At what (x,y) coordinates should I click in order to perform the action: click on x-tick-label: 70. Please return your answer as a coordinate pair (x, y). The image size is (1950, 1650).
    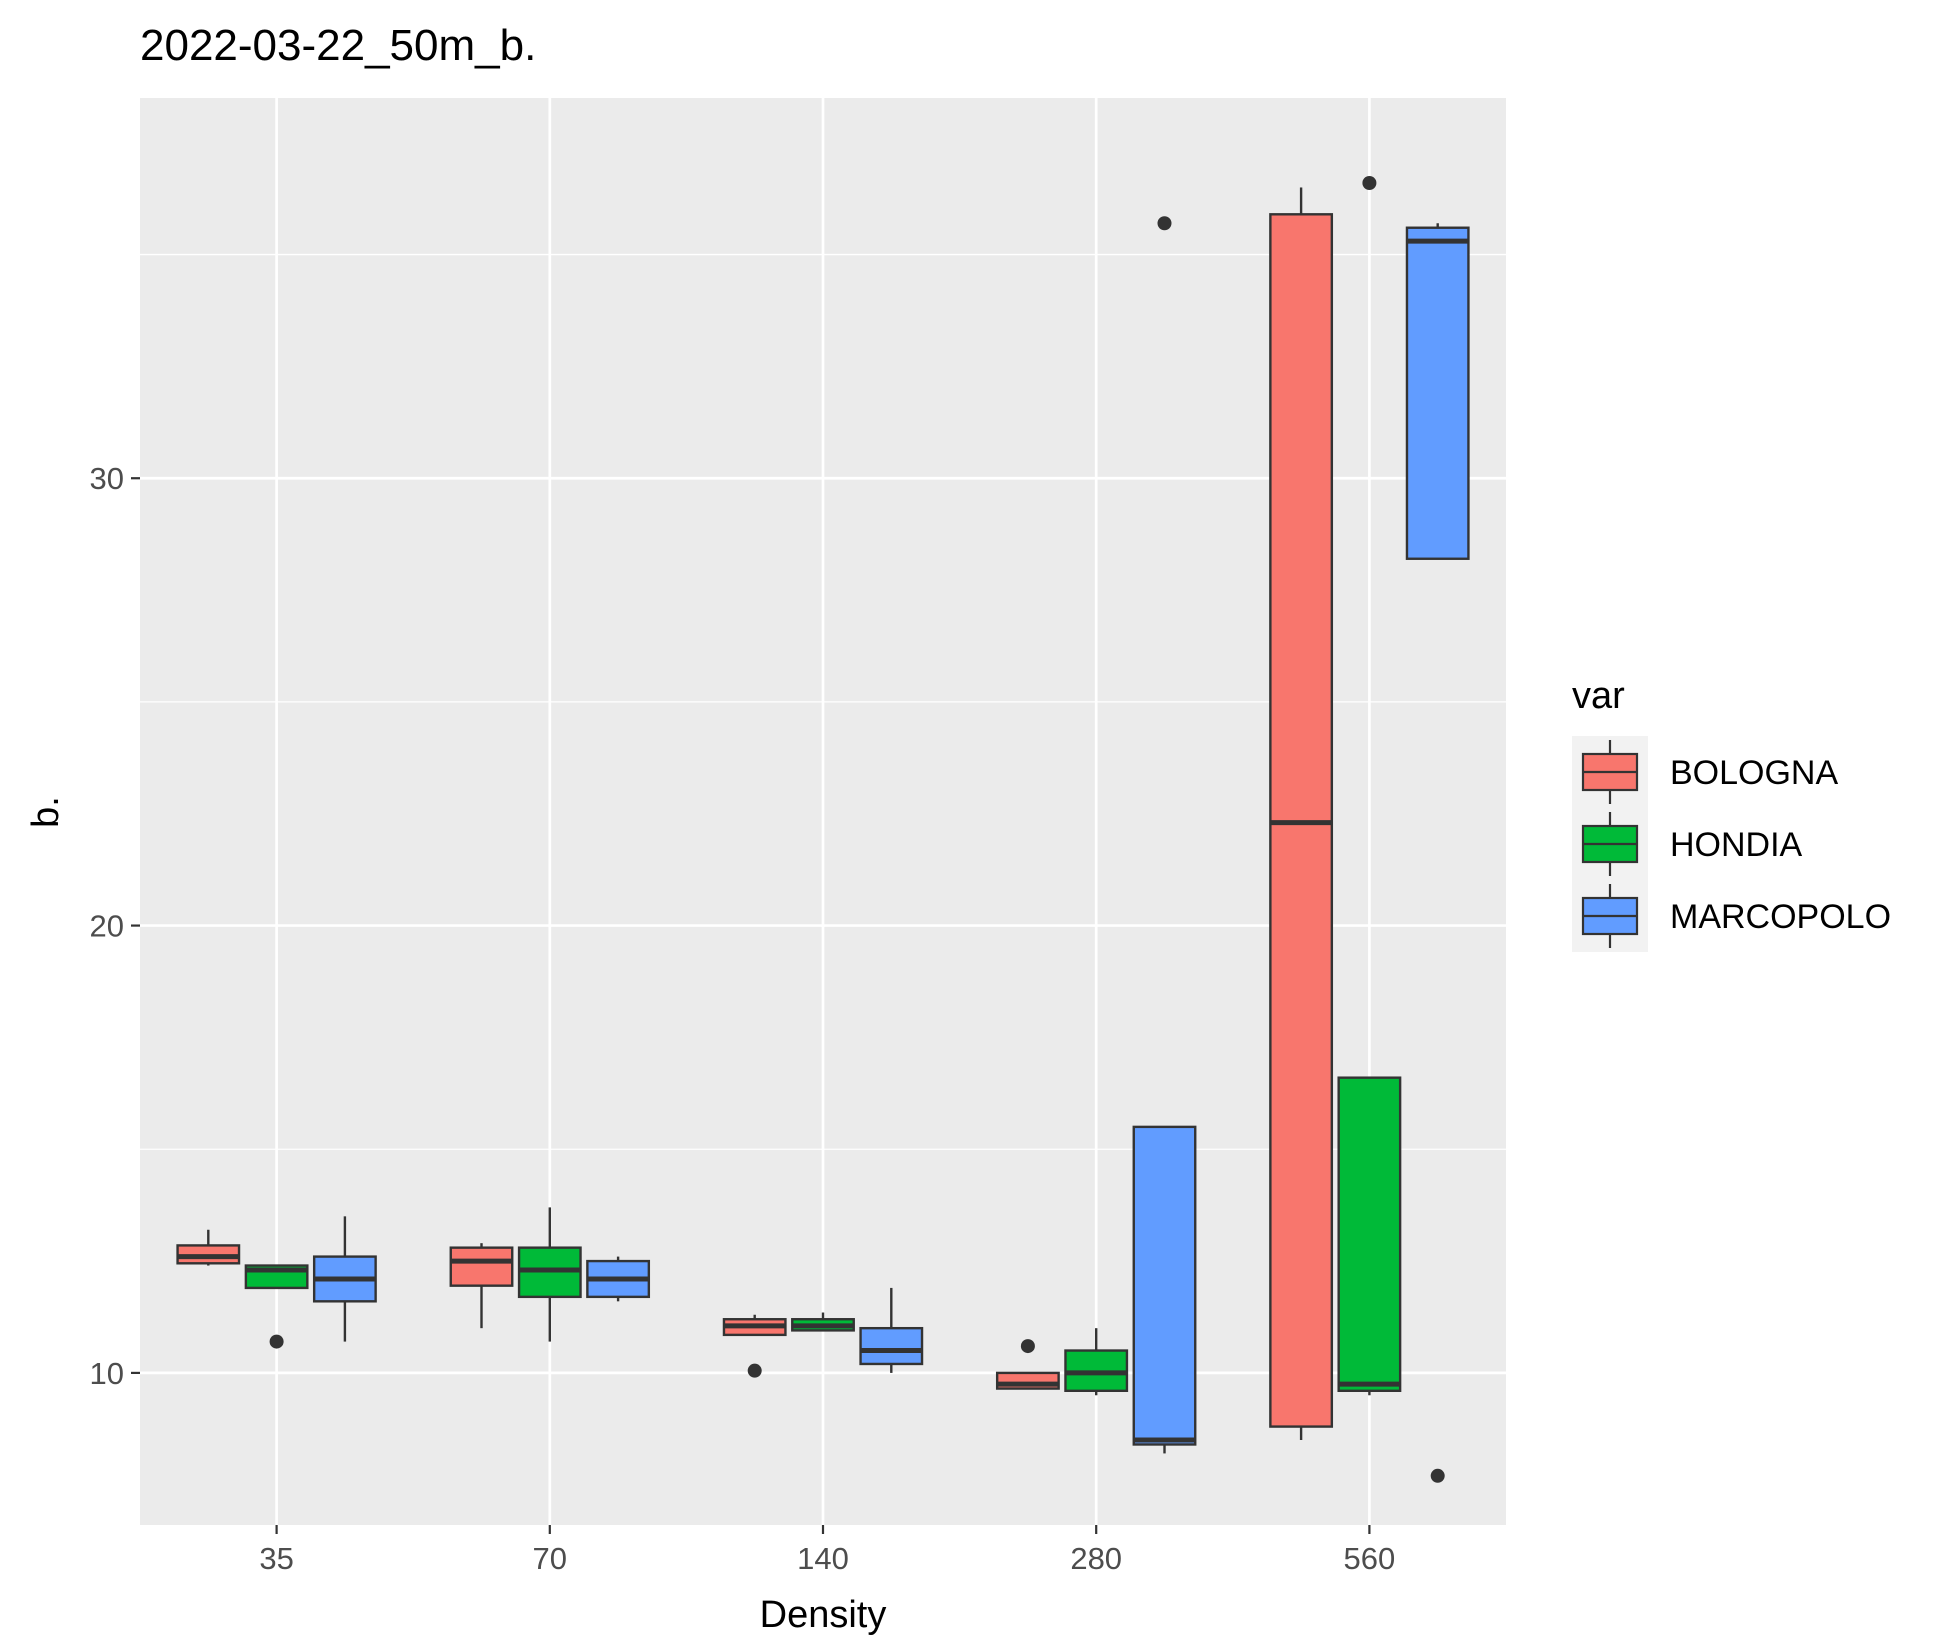
    Looking at the image, I should click on (550, 1558).